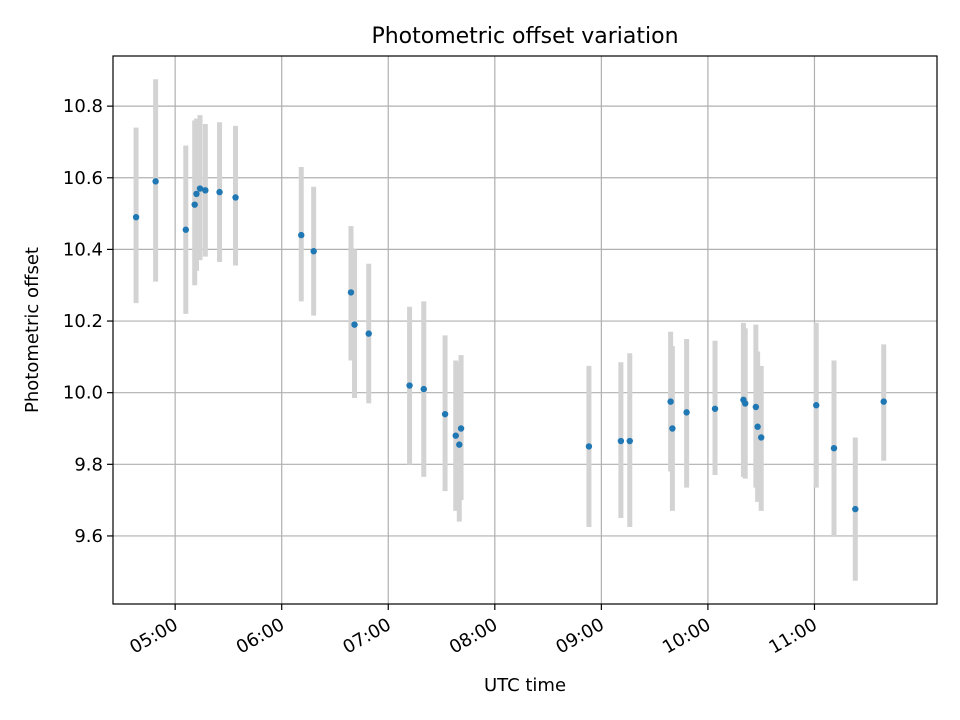  I want to click on x-axis-label: UTC time, so click(525, 685).